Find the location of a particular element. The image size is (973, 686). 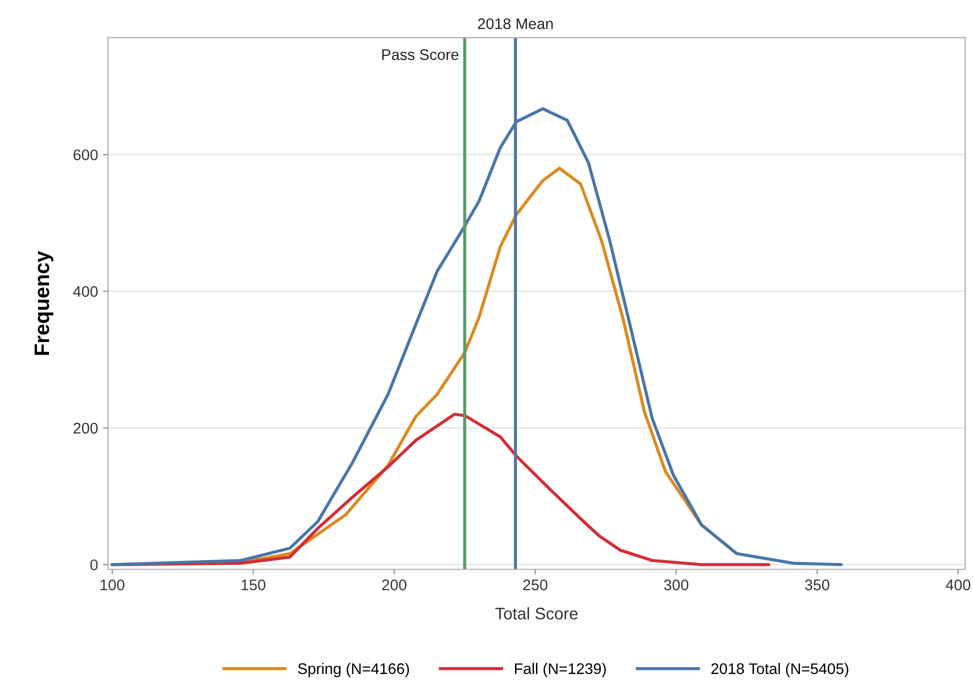

y-tick-label: 400 is located at coordinates (85, 291).